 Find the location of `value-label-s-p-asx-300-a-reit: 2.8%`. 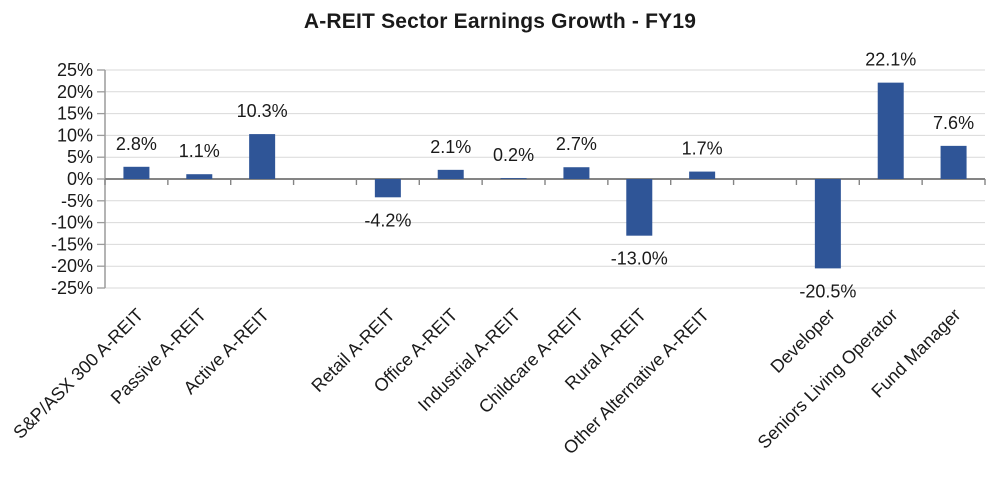

value-label-s-p-asx-300-a-reit: 2.8% is located at coordinates (136, 144).